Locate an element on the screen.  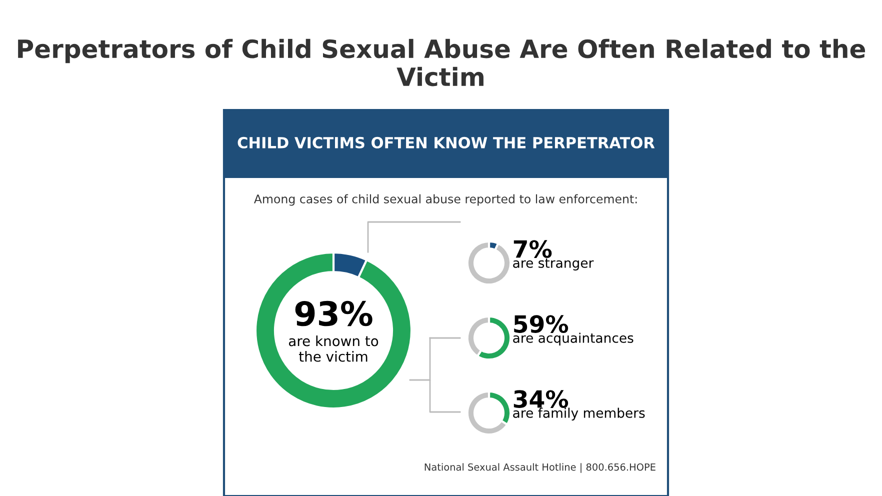
data-label: 93% is located at coordinates (333, 313).